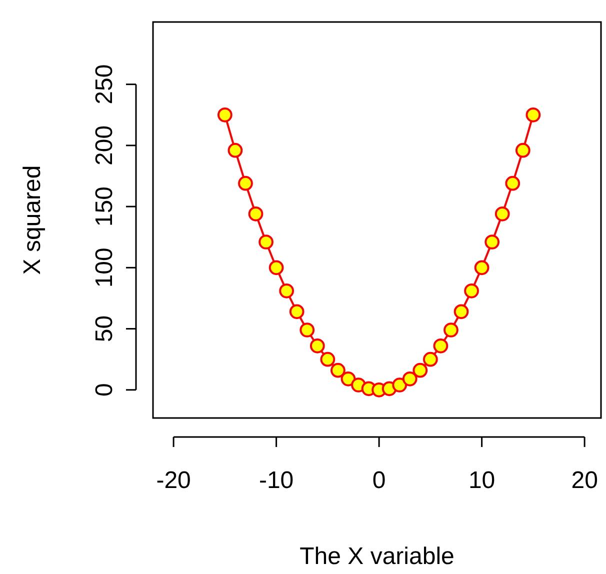 This screenshot has height=574, width=606. What do you see at coordinates (584, 480) in the screenshot?
I see `x-tick-label: 20` at bounding box center [584, 480].